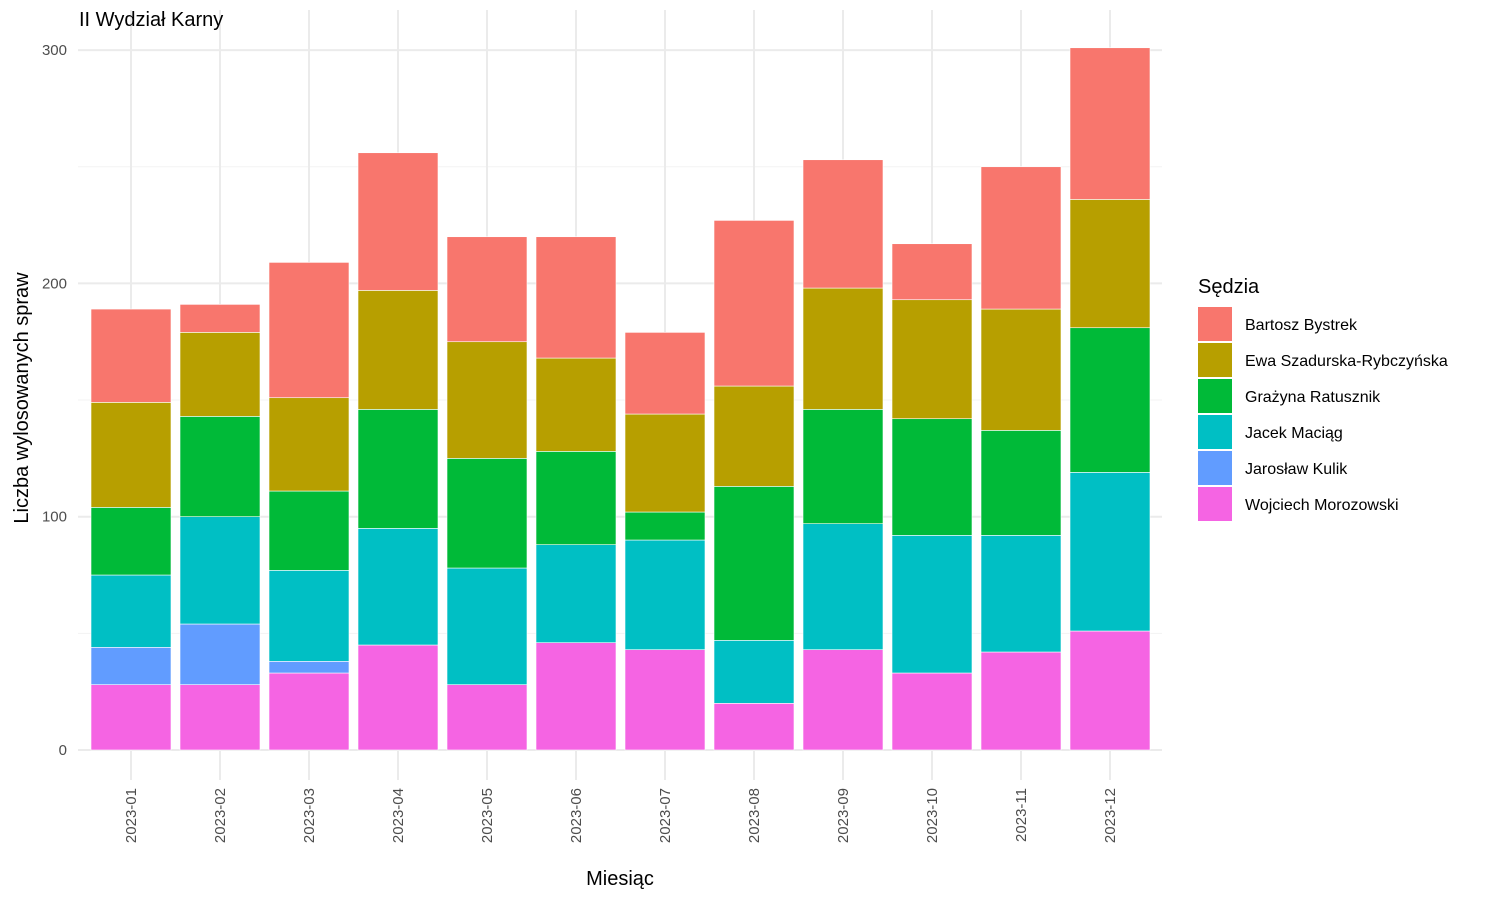 The width and height of the screenshot is (1500, 900). What do you see at coordinates (220, 815) in the screenshot?
I see `x-tick-label: 2023-02` at bounding box center [220, 815].